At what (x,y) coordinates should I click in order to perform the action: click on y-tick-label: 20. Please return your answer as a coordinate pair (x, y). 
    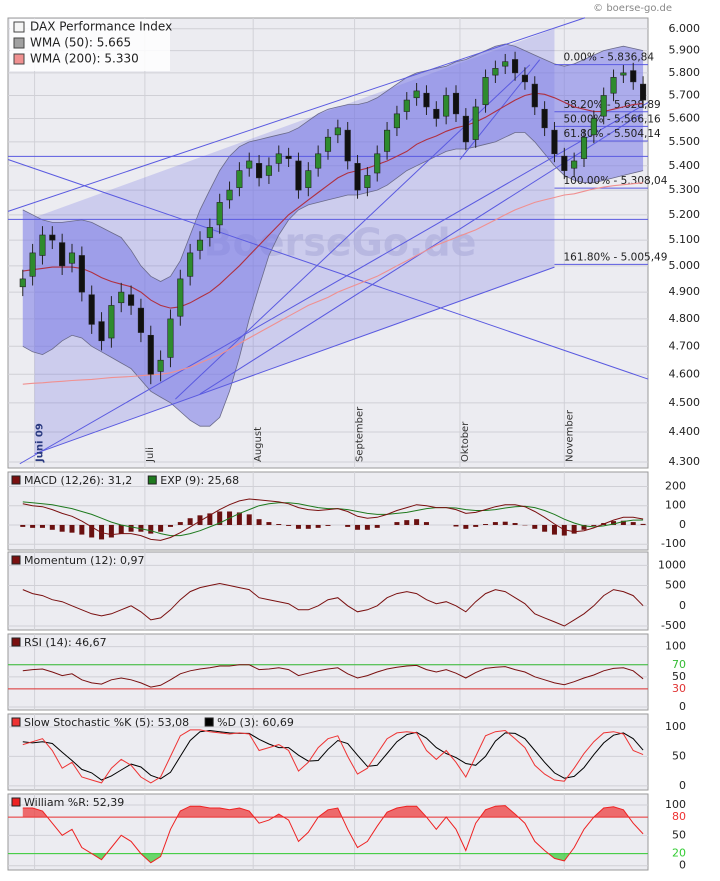
    Looking at the image, I should click on (679, 853).